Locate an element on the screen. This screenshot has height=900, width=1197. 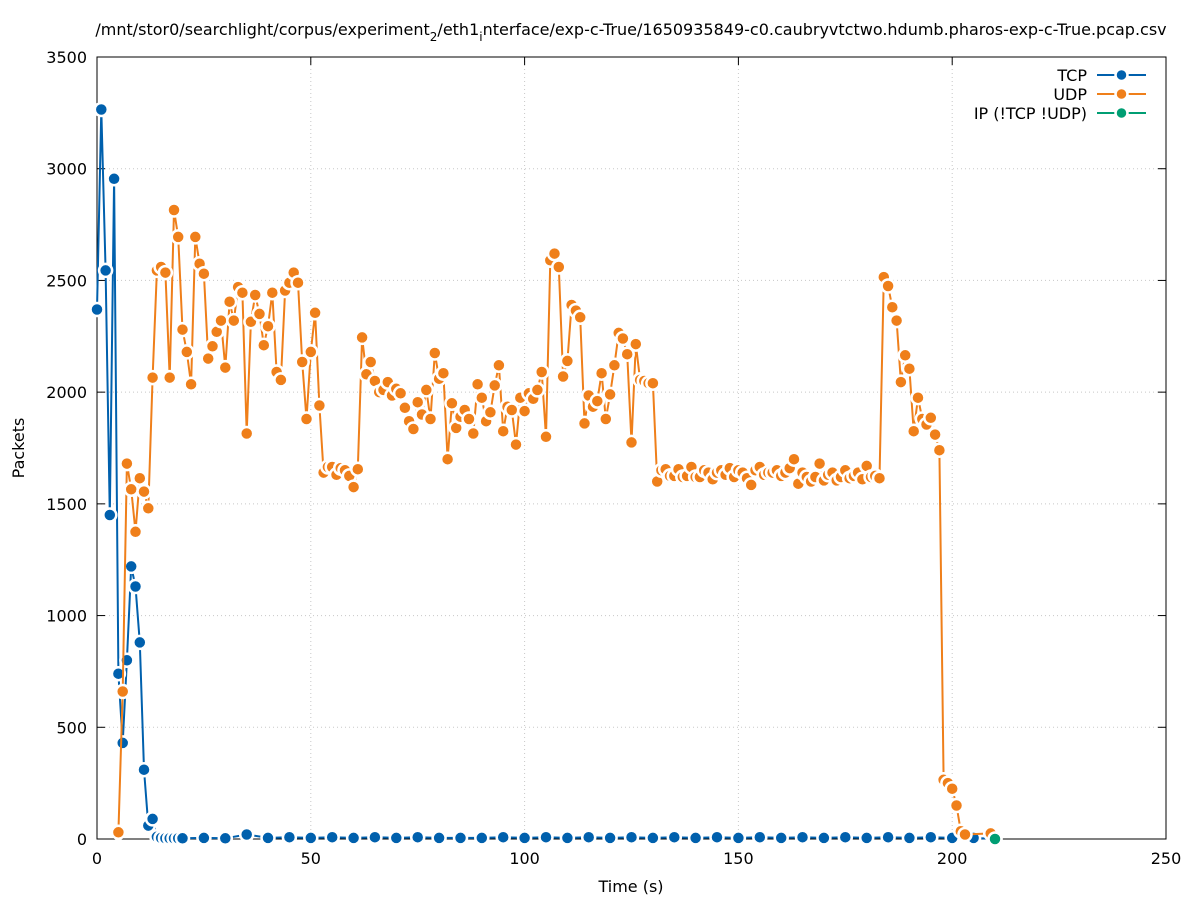
y-tick-label: 0 is located at coordinates (82, 839).